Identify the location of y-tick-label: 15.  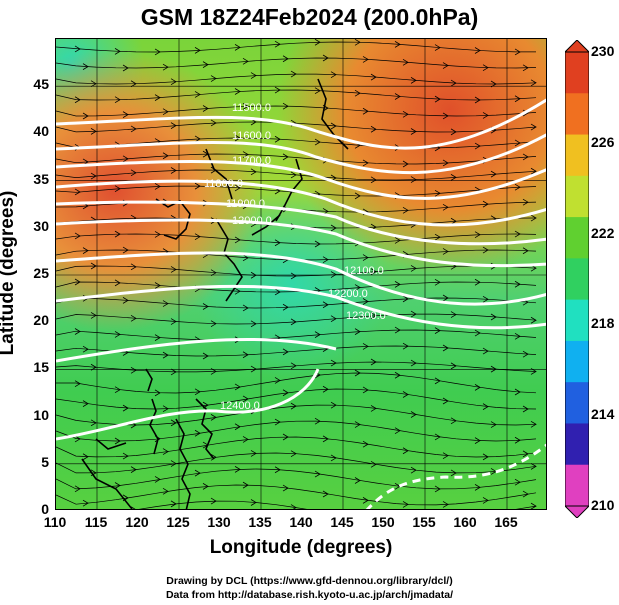
(41, 367).